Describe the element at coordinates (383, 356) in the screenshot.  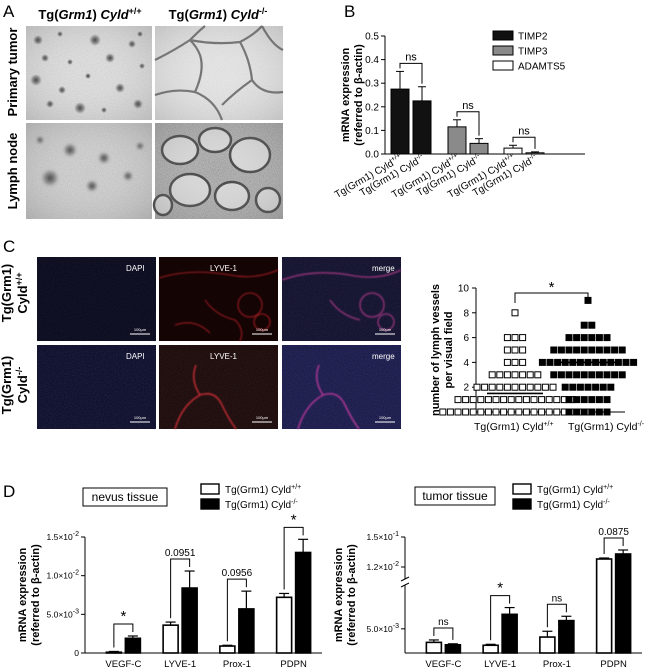
I see `tile-label-merge-ko: merge` at that location.